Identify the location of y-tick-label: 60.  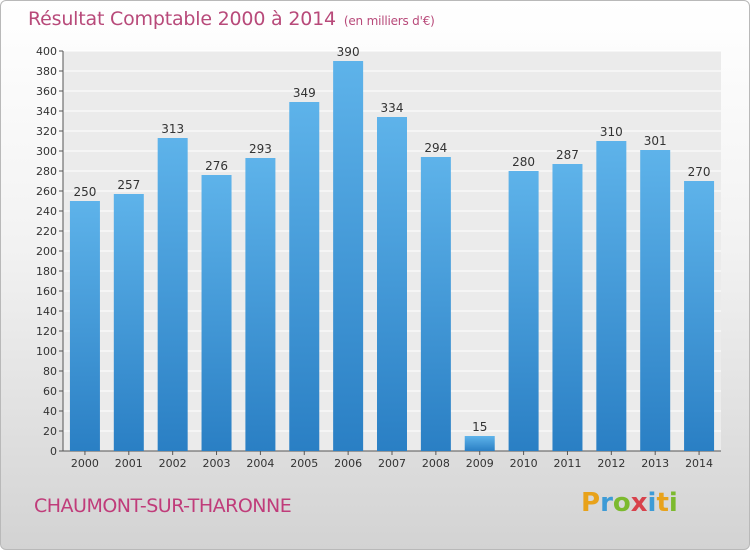
(50, 391).